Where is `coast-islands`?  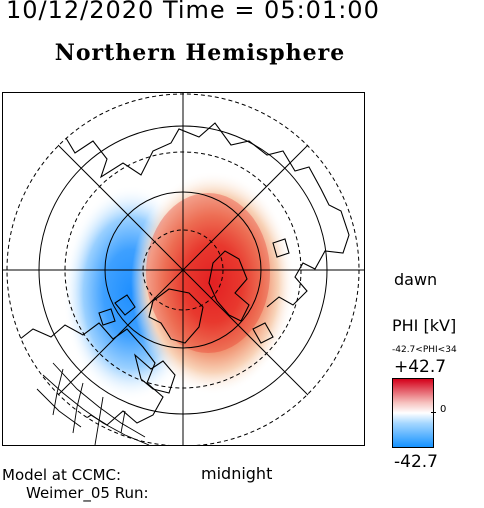
coast-islands is located at coordinates (194, 291).